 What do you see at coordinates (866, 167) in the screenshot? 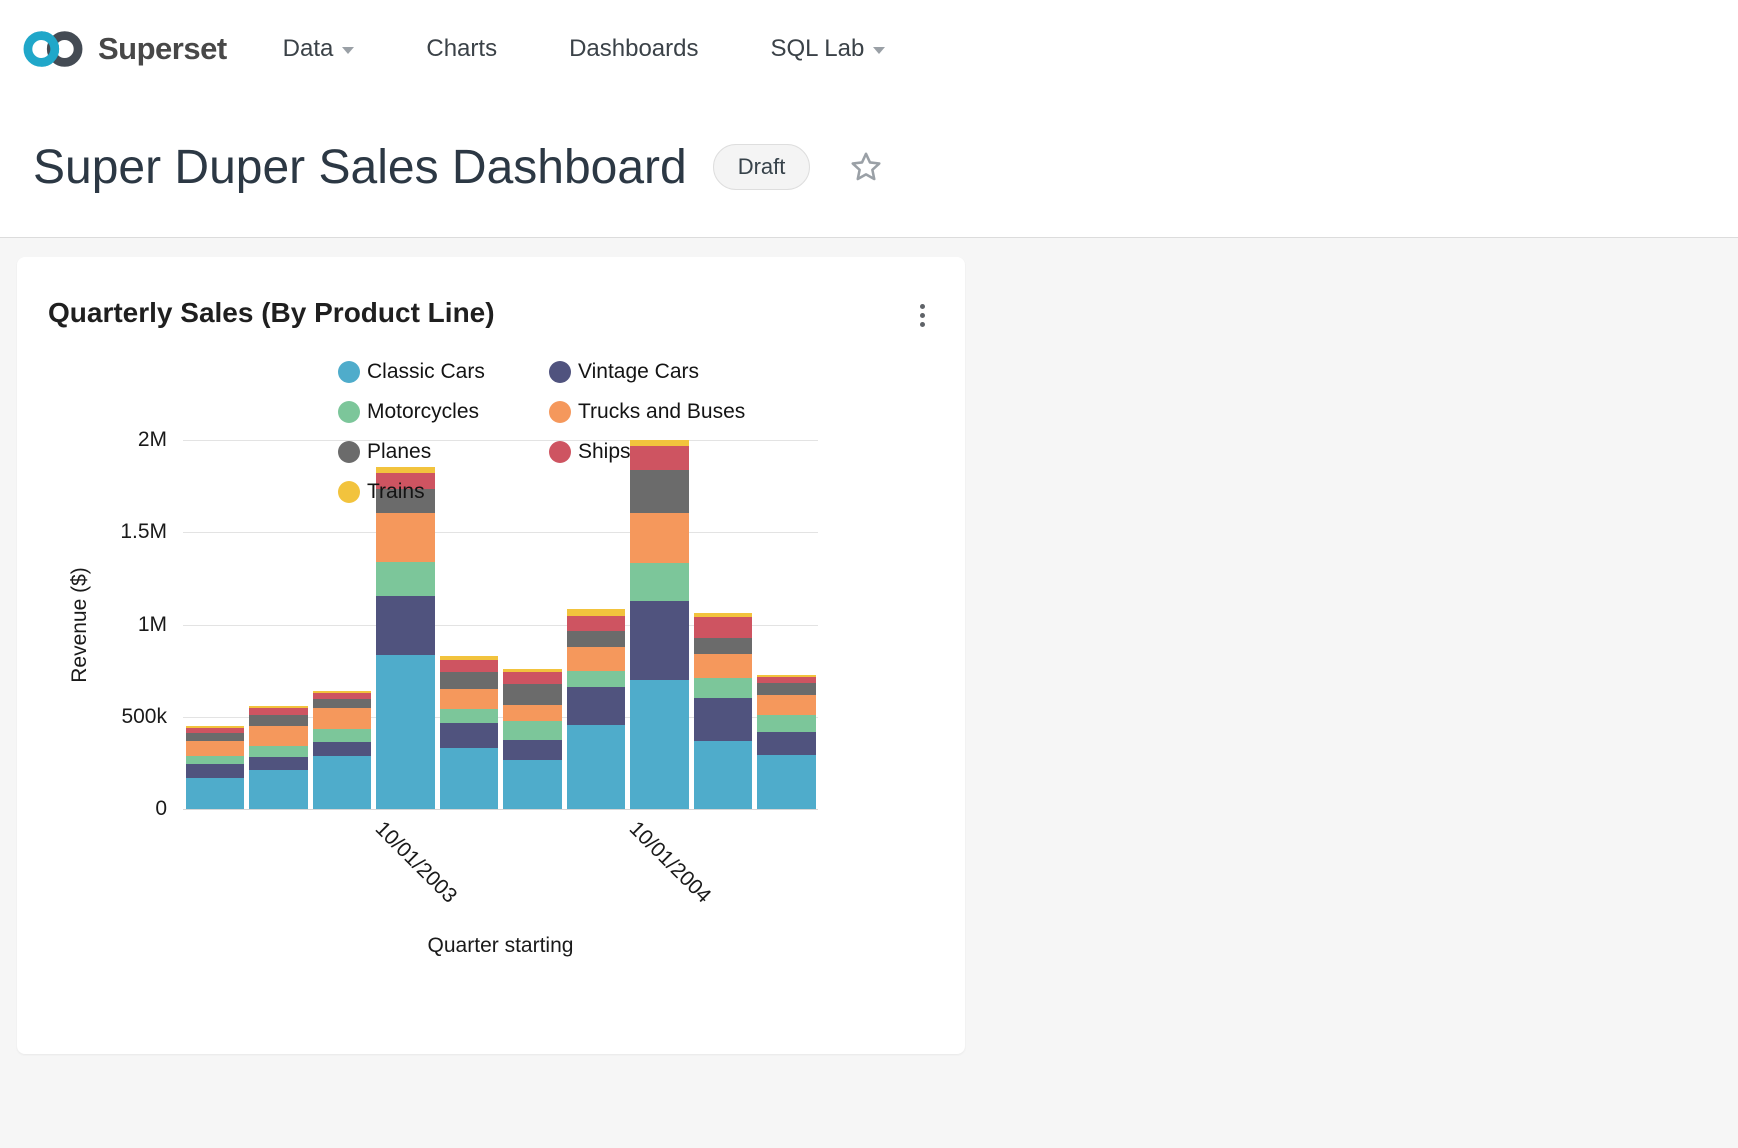
I see `favorite-star-button` at bounding box center [866, 167].